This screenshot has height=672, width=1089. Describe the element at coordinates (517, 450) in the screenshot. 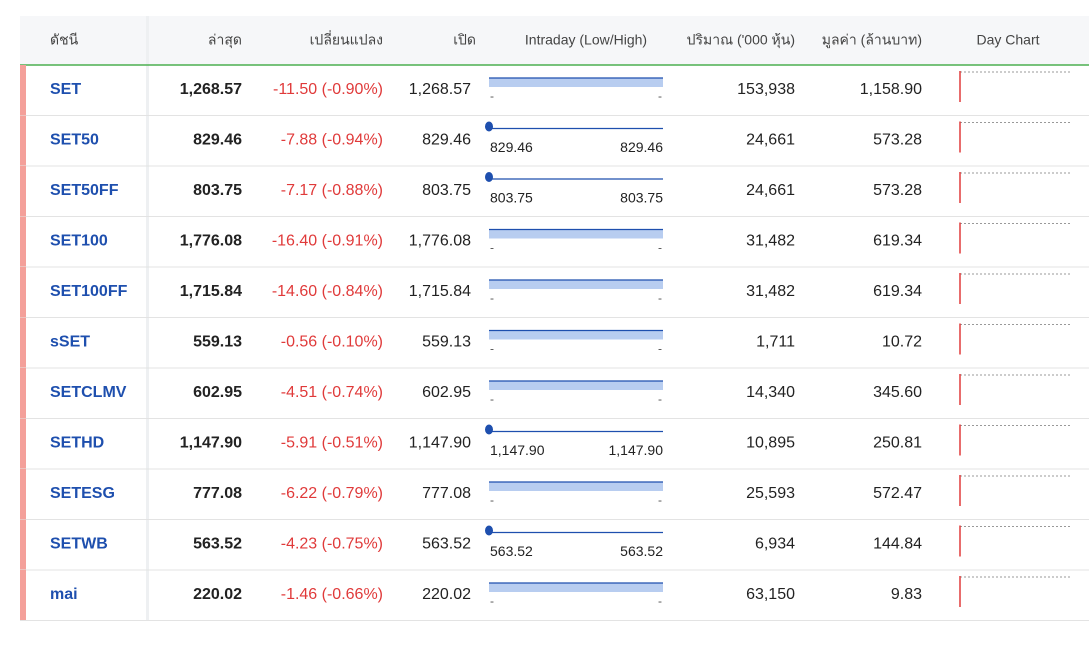

I see `intraday-low: 1,147.90` at that location.